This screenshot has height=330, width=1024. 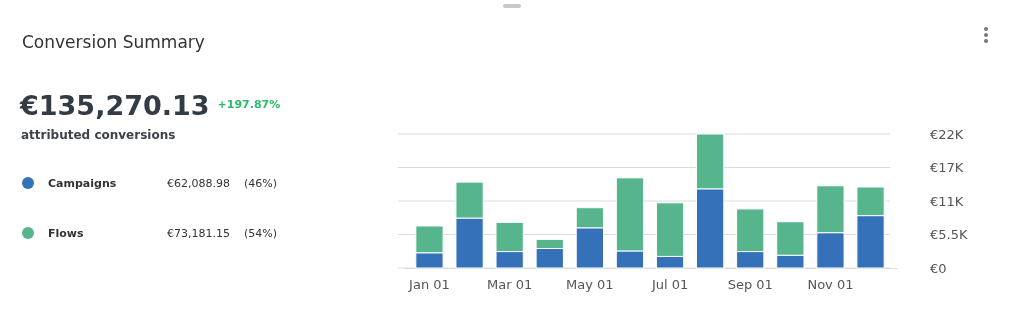 I want to click on text: €135,270.13, so click(x=114, y=105).